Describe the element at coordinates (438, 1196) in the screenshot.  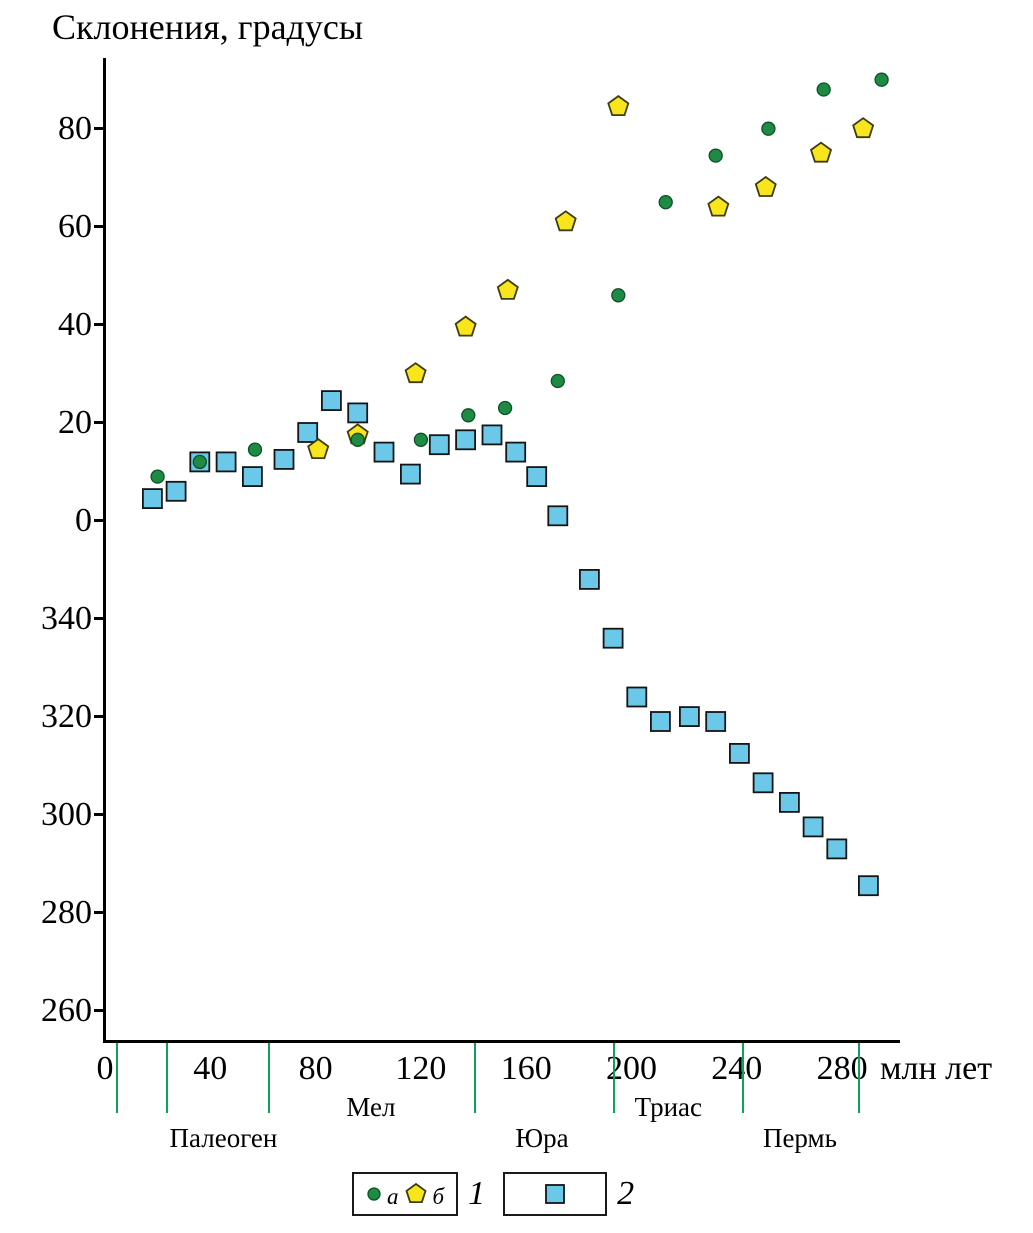
I see `legend-pentagon-label: б` at that location.